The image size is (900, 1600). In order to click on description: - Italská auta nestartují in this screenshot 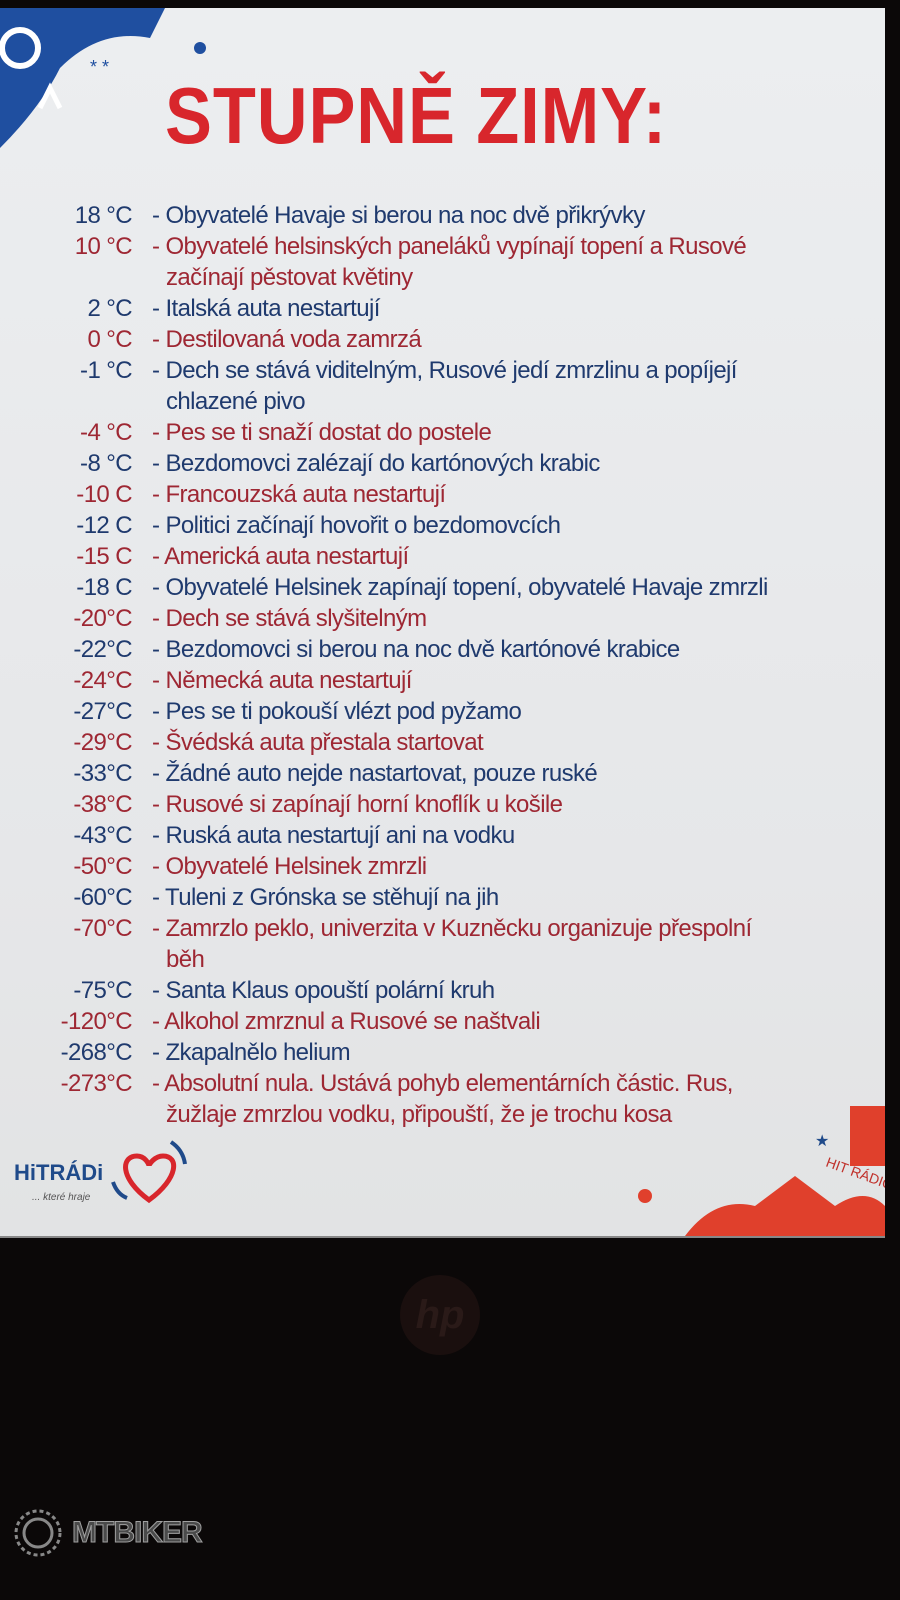, I will do `click(266, 308)`.